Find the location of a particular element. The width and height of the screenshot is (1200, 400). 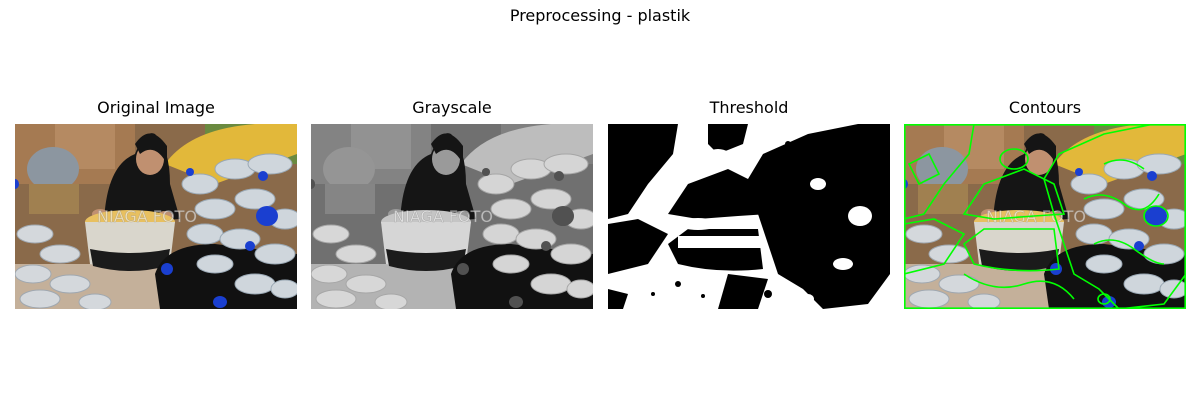

contours-image is located at coordinates (1045, 216).